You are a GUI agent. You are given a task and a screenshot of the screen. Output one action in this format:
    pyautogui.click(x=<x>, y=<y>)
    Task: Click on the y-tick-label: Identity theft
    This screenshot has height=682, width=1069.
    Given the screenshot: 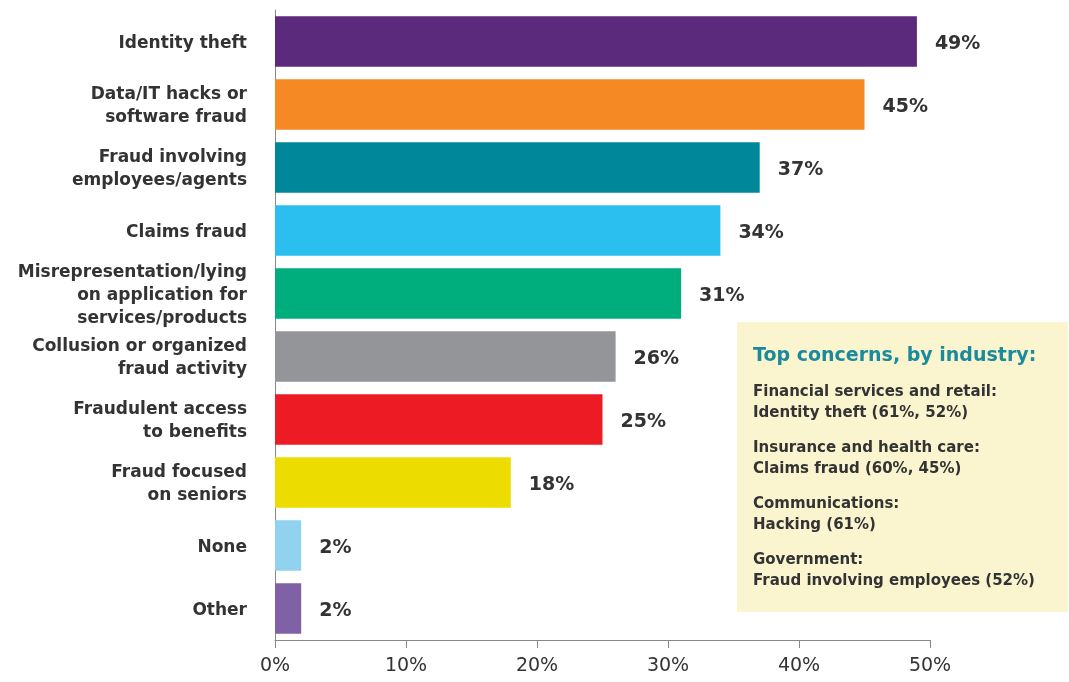 What is the action you would take?
    pyautogui.click(x=182, y=41)
    